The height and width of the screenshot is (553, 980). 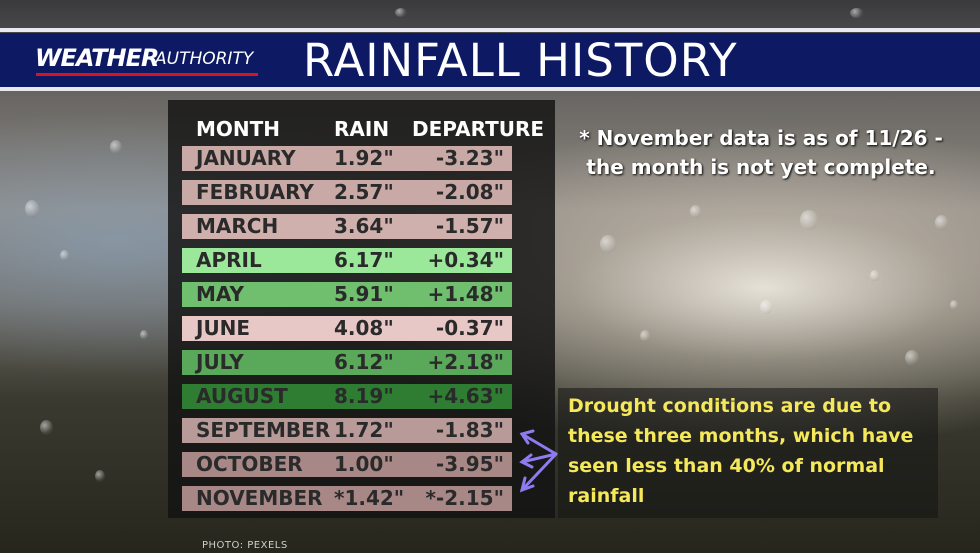 What do you see at coordinates (263, 430) in the screenshot?
I see `month-cell: SEPTEMBER` at bounding box center [263, 430].